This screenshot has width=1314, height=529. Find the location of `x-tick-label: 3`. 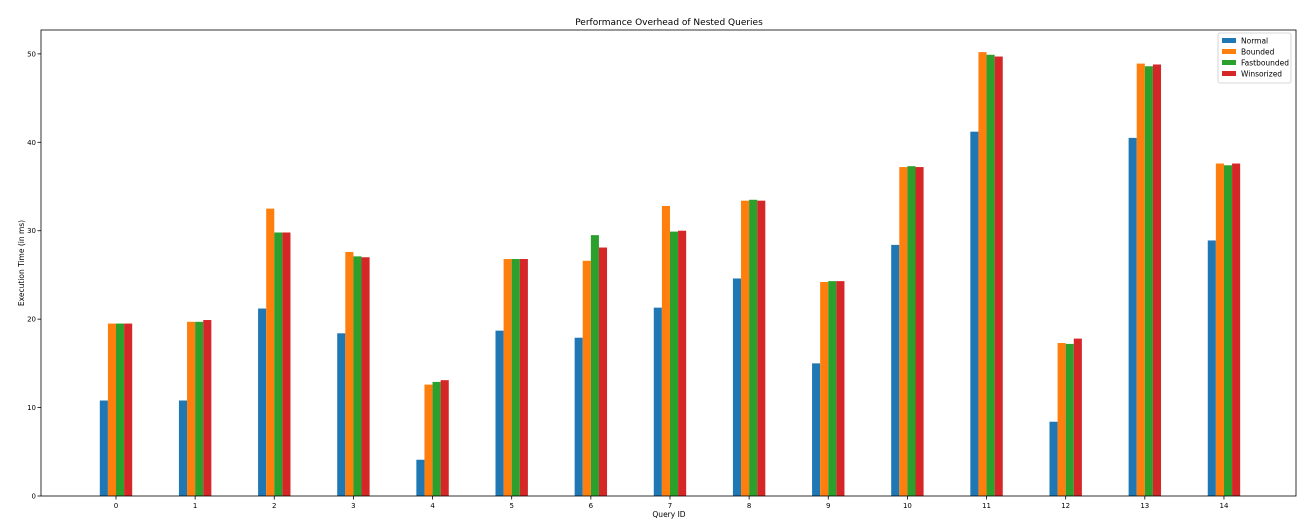

x-tick-label: 3 is located at coordinates (353, 506).